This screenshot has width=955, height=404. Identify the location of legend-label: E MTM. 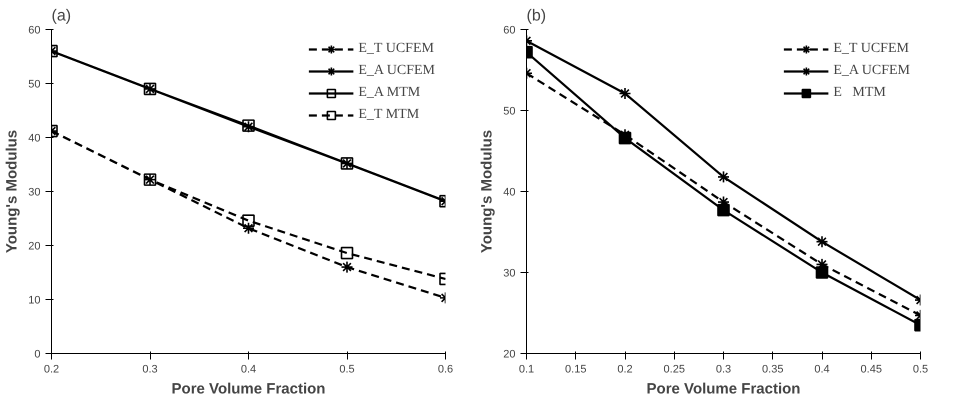
(859, 93).